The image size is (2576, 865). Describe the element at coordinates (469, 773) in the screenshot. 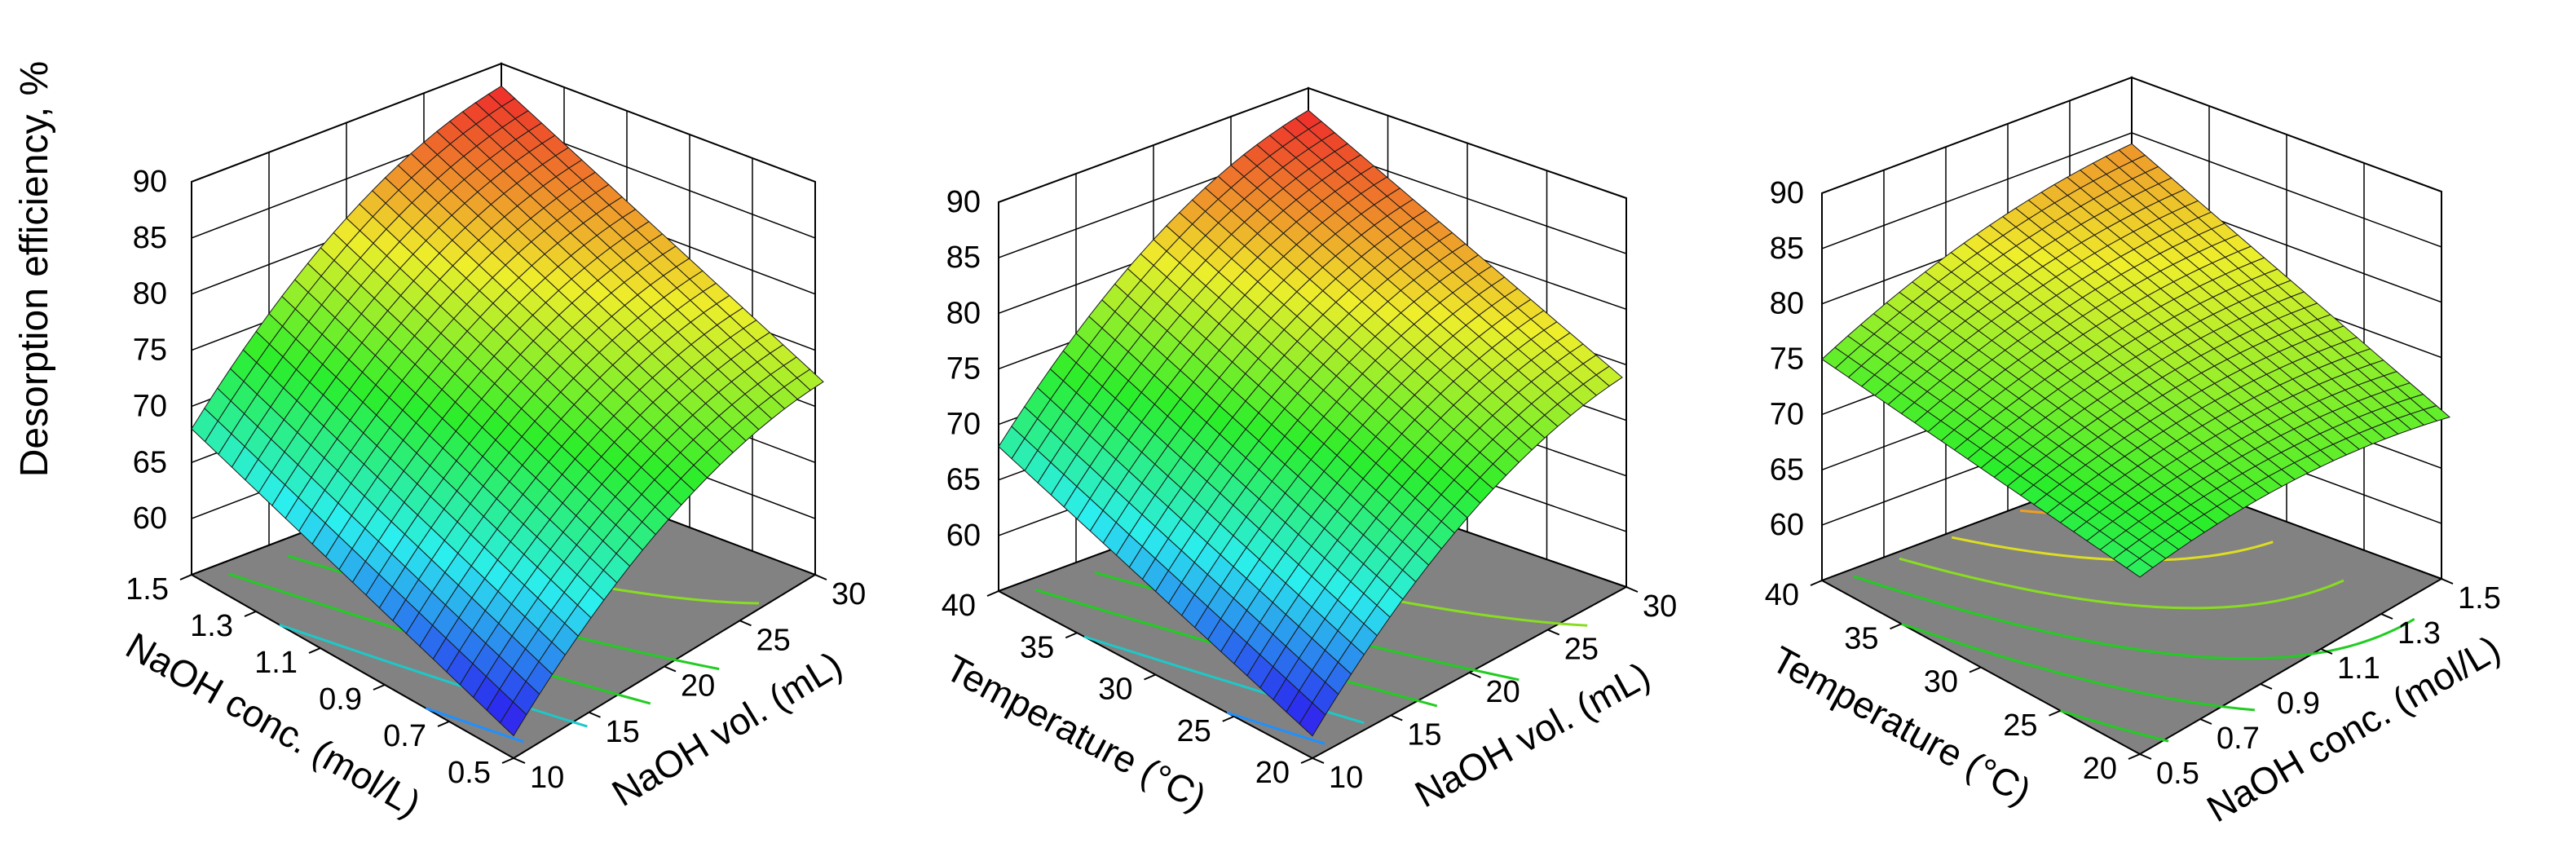

I see `left-axis-tick-label: 0.5` at that location.